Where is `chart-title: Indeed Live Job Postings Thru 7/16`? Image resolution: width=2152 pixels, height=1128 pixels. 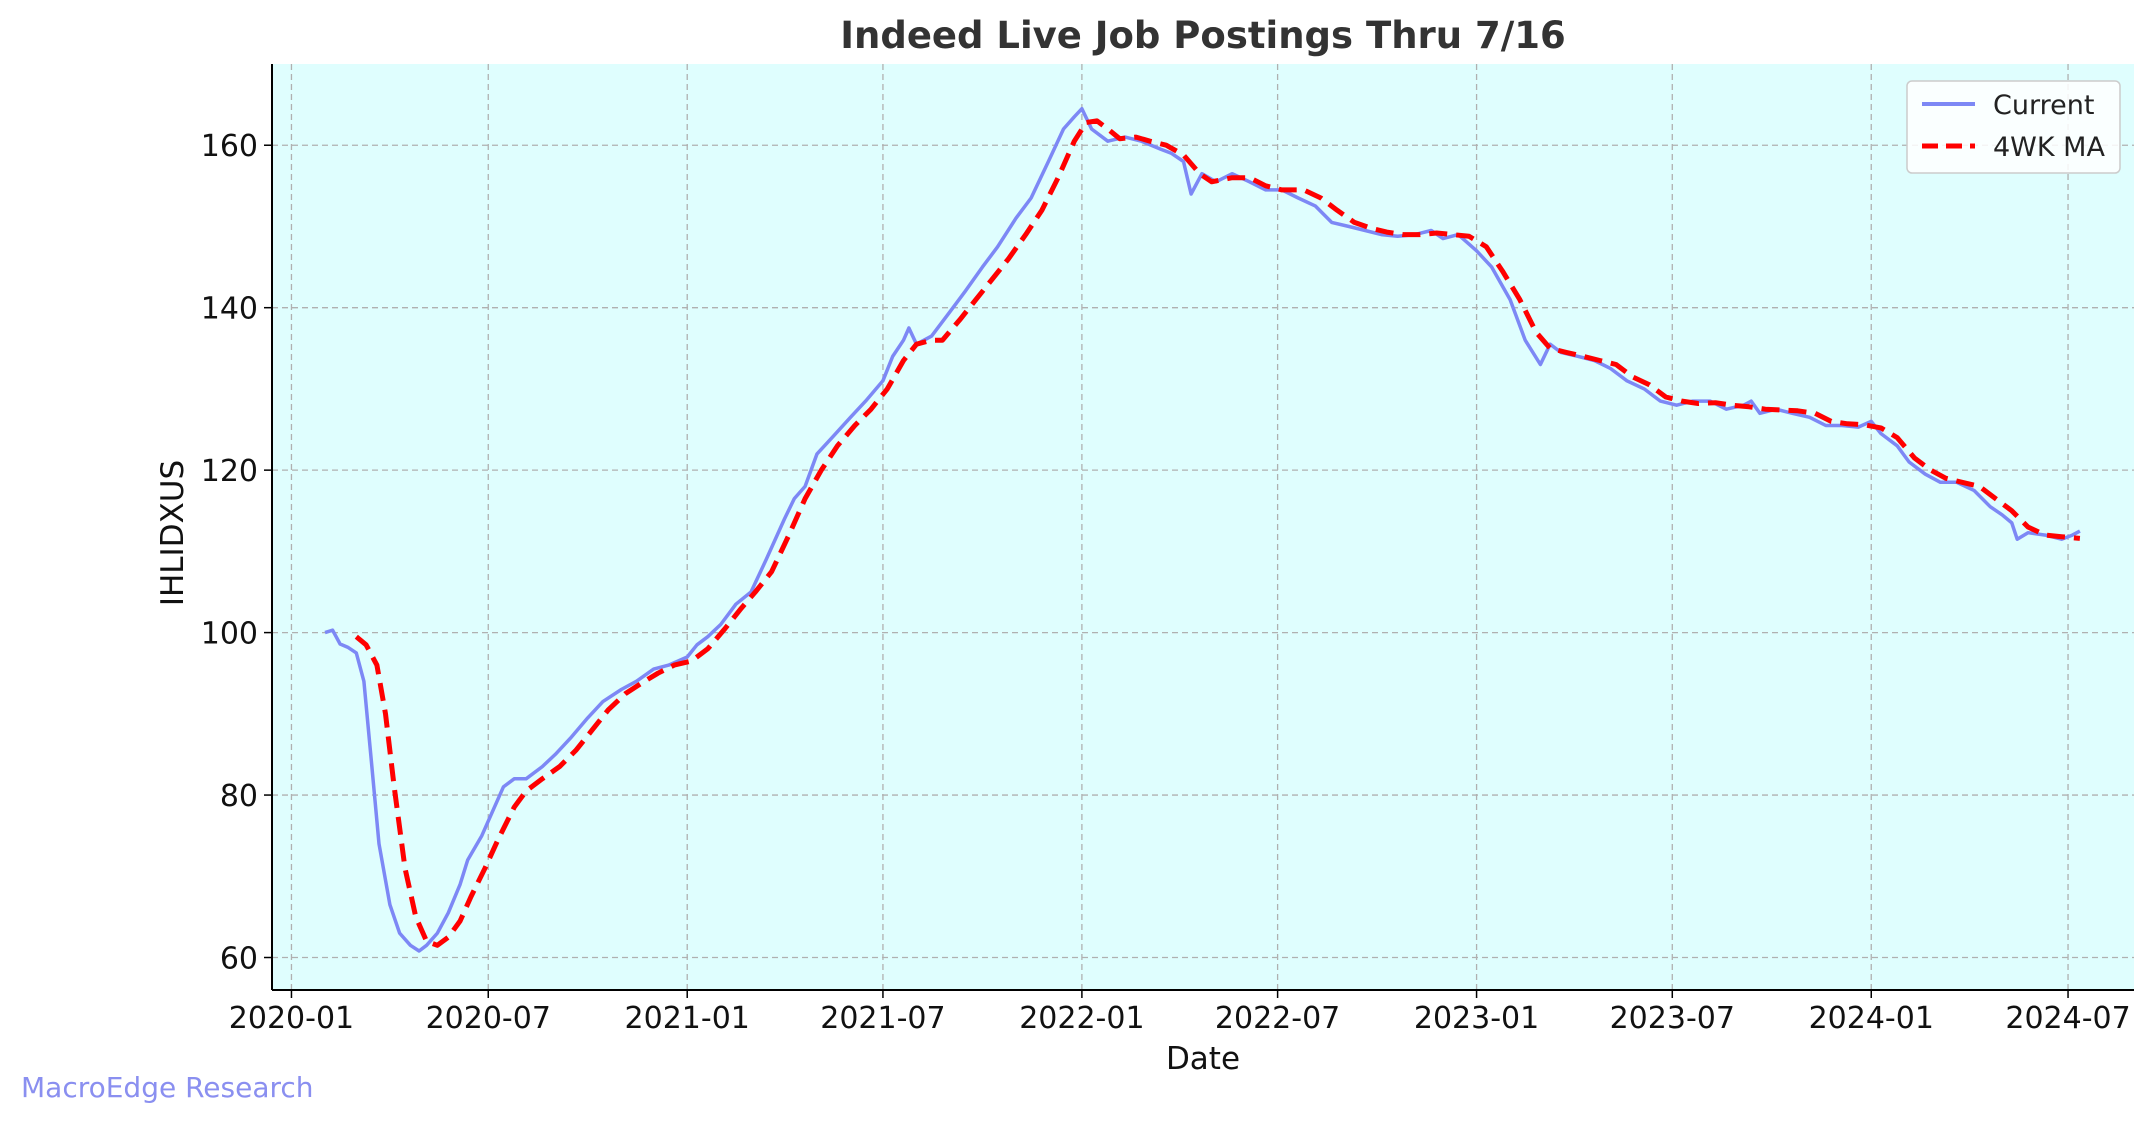 chart-title: Indeed Live Job Postings Thru 7/16 is located at coordinates (1203, 35).